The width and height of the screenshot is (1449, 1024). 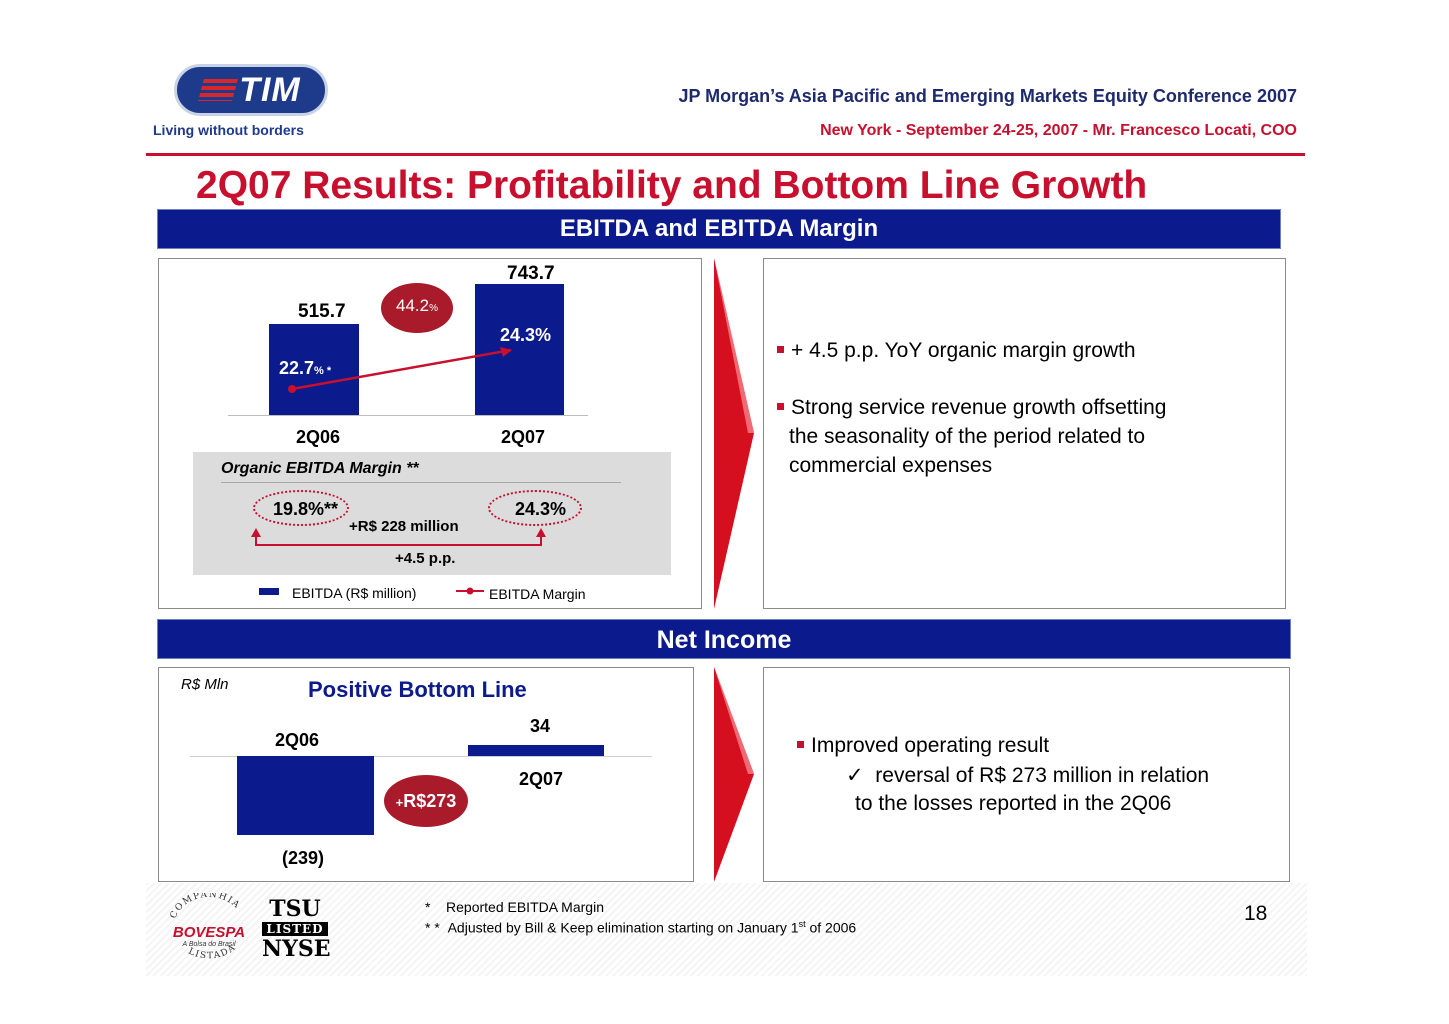 I want to click on period-label-2q06: 2Q06, so click(x=318, y=437).